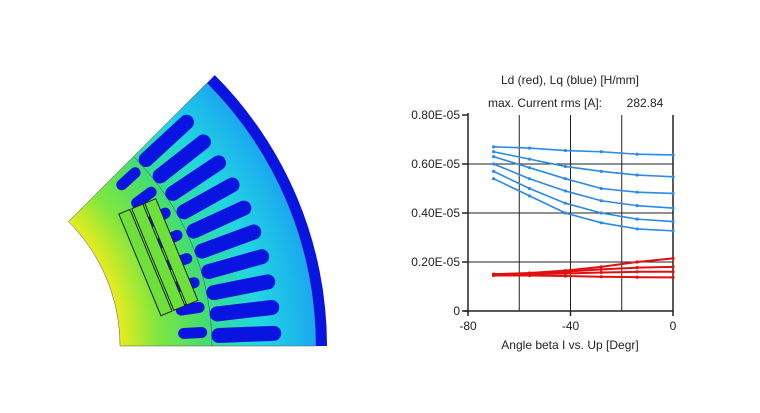 The image size is (760, 413). I want to click on x-tick-label: 0, so click(673, 326).